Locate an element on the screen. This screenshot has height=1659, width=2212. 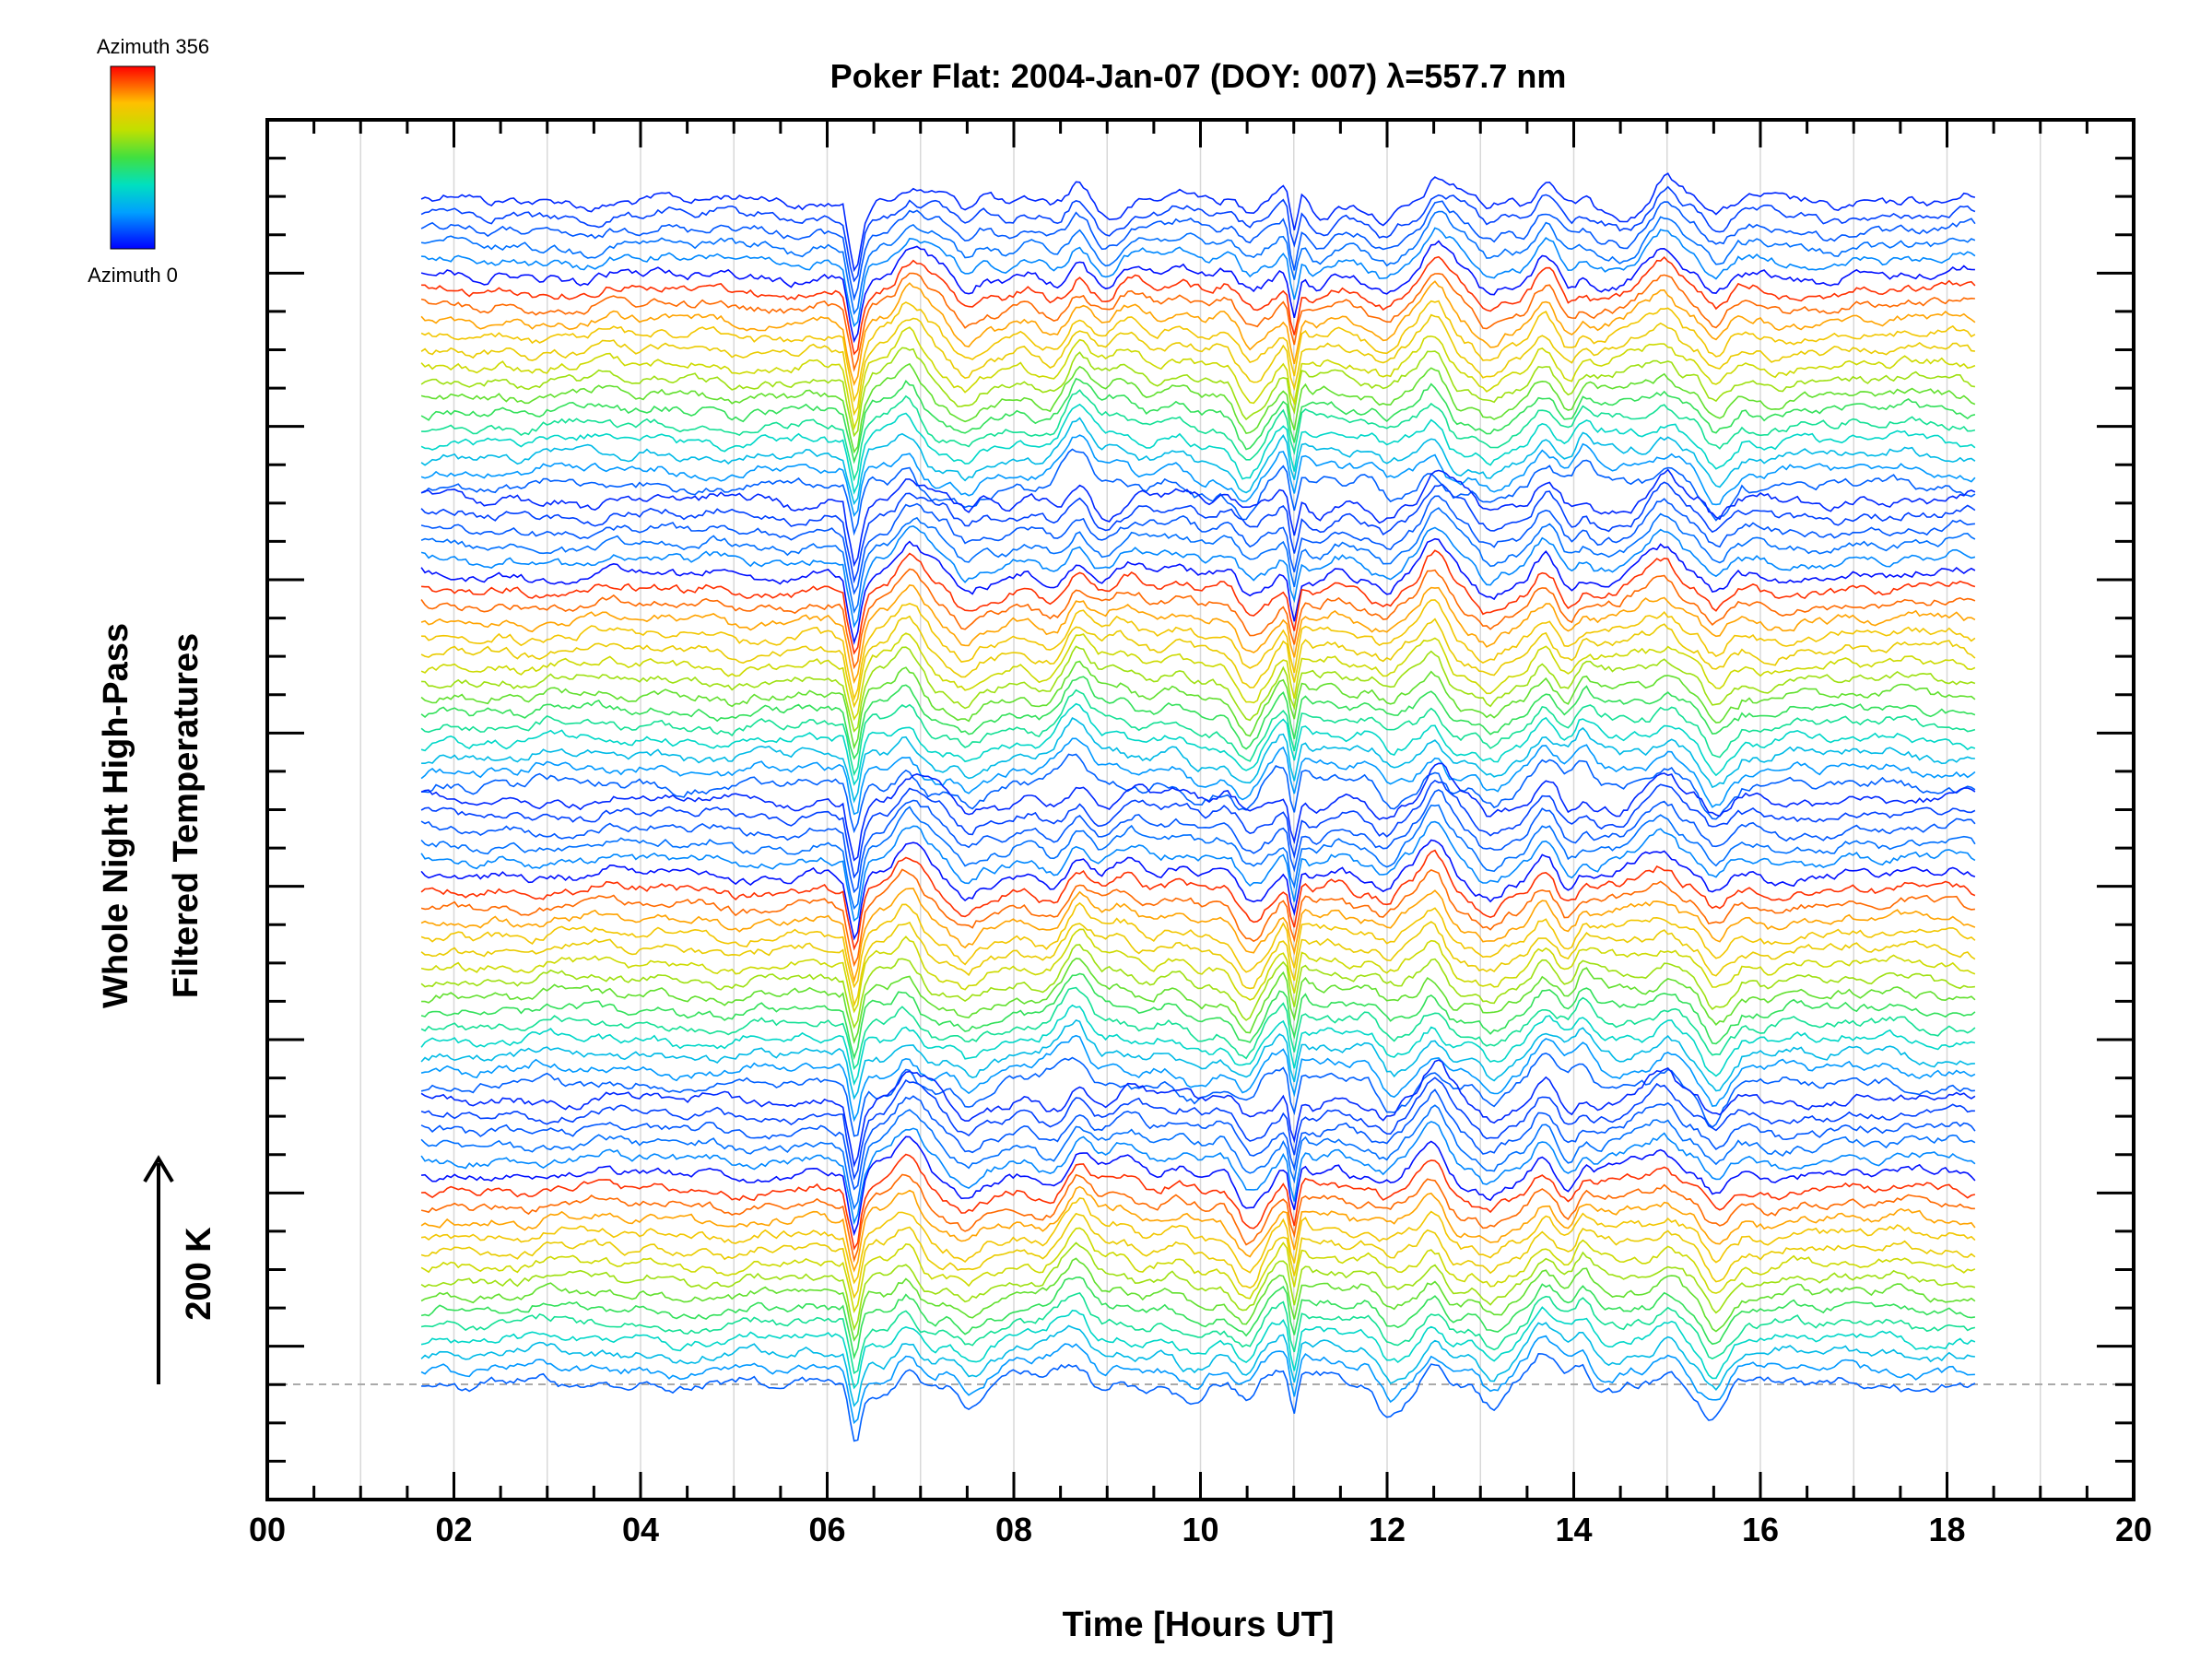
x-tick-label: 08 is located at coordinates (1013, 1529).